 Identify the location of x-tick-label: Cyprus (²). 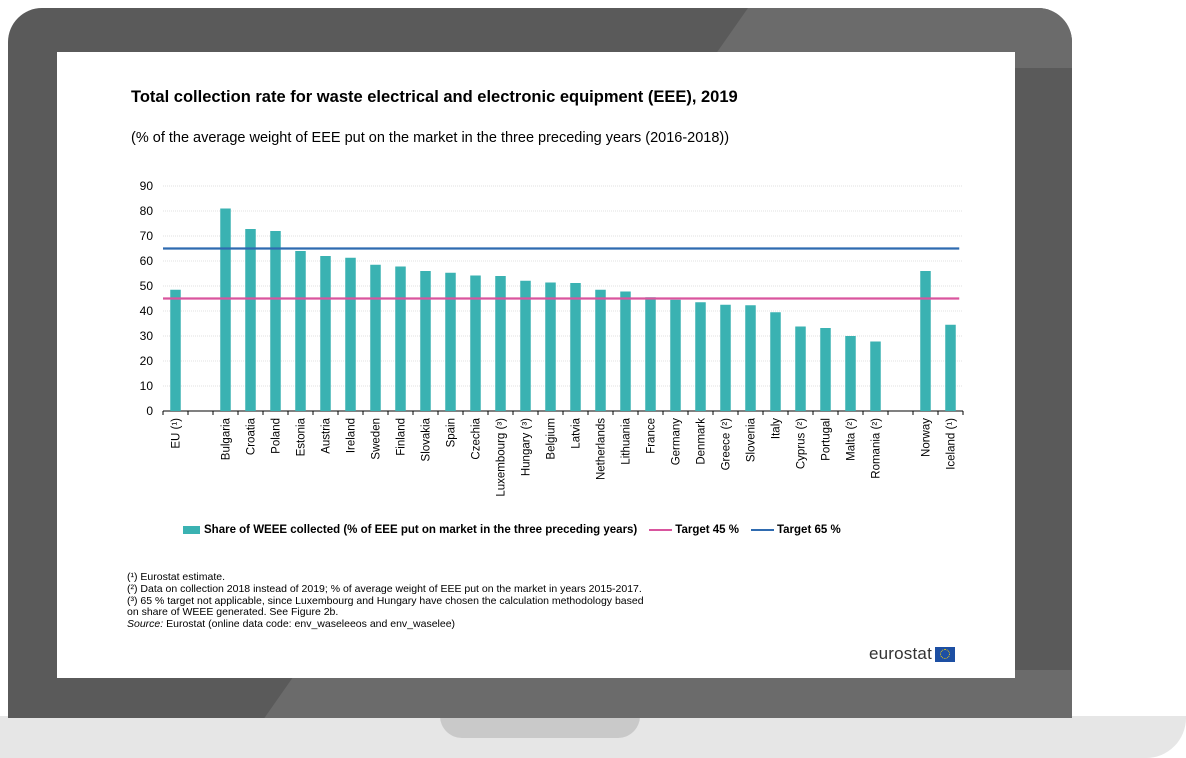
(802, 443).